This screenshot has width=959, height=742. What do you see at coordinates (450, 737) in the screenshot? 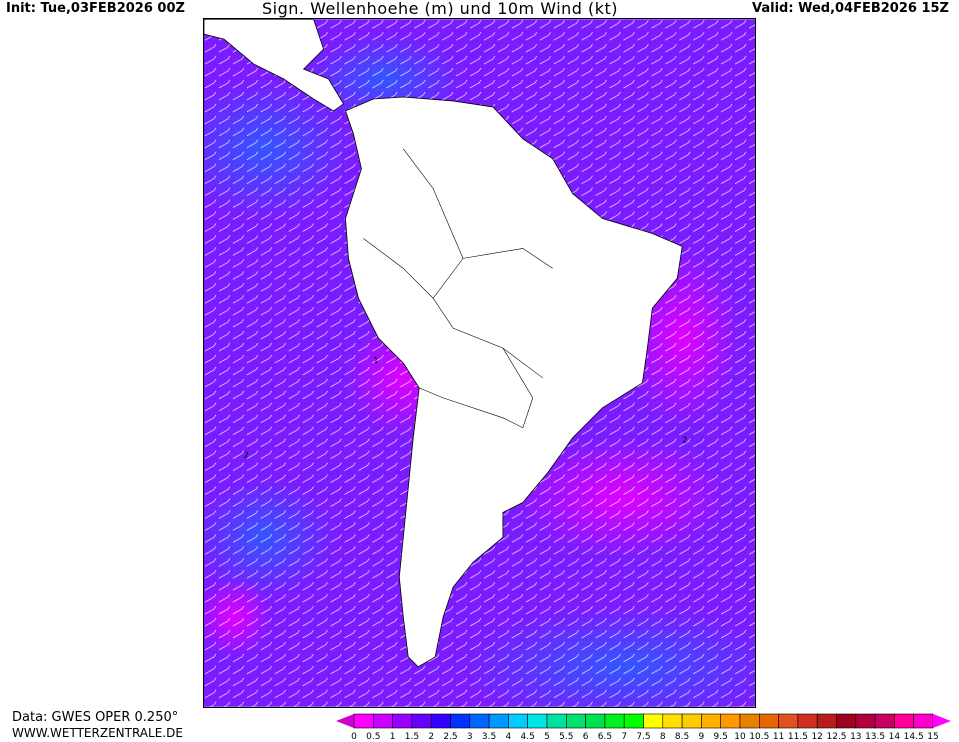
I see `legend-label: 2.5` at bounding box center [450, 737].